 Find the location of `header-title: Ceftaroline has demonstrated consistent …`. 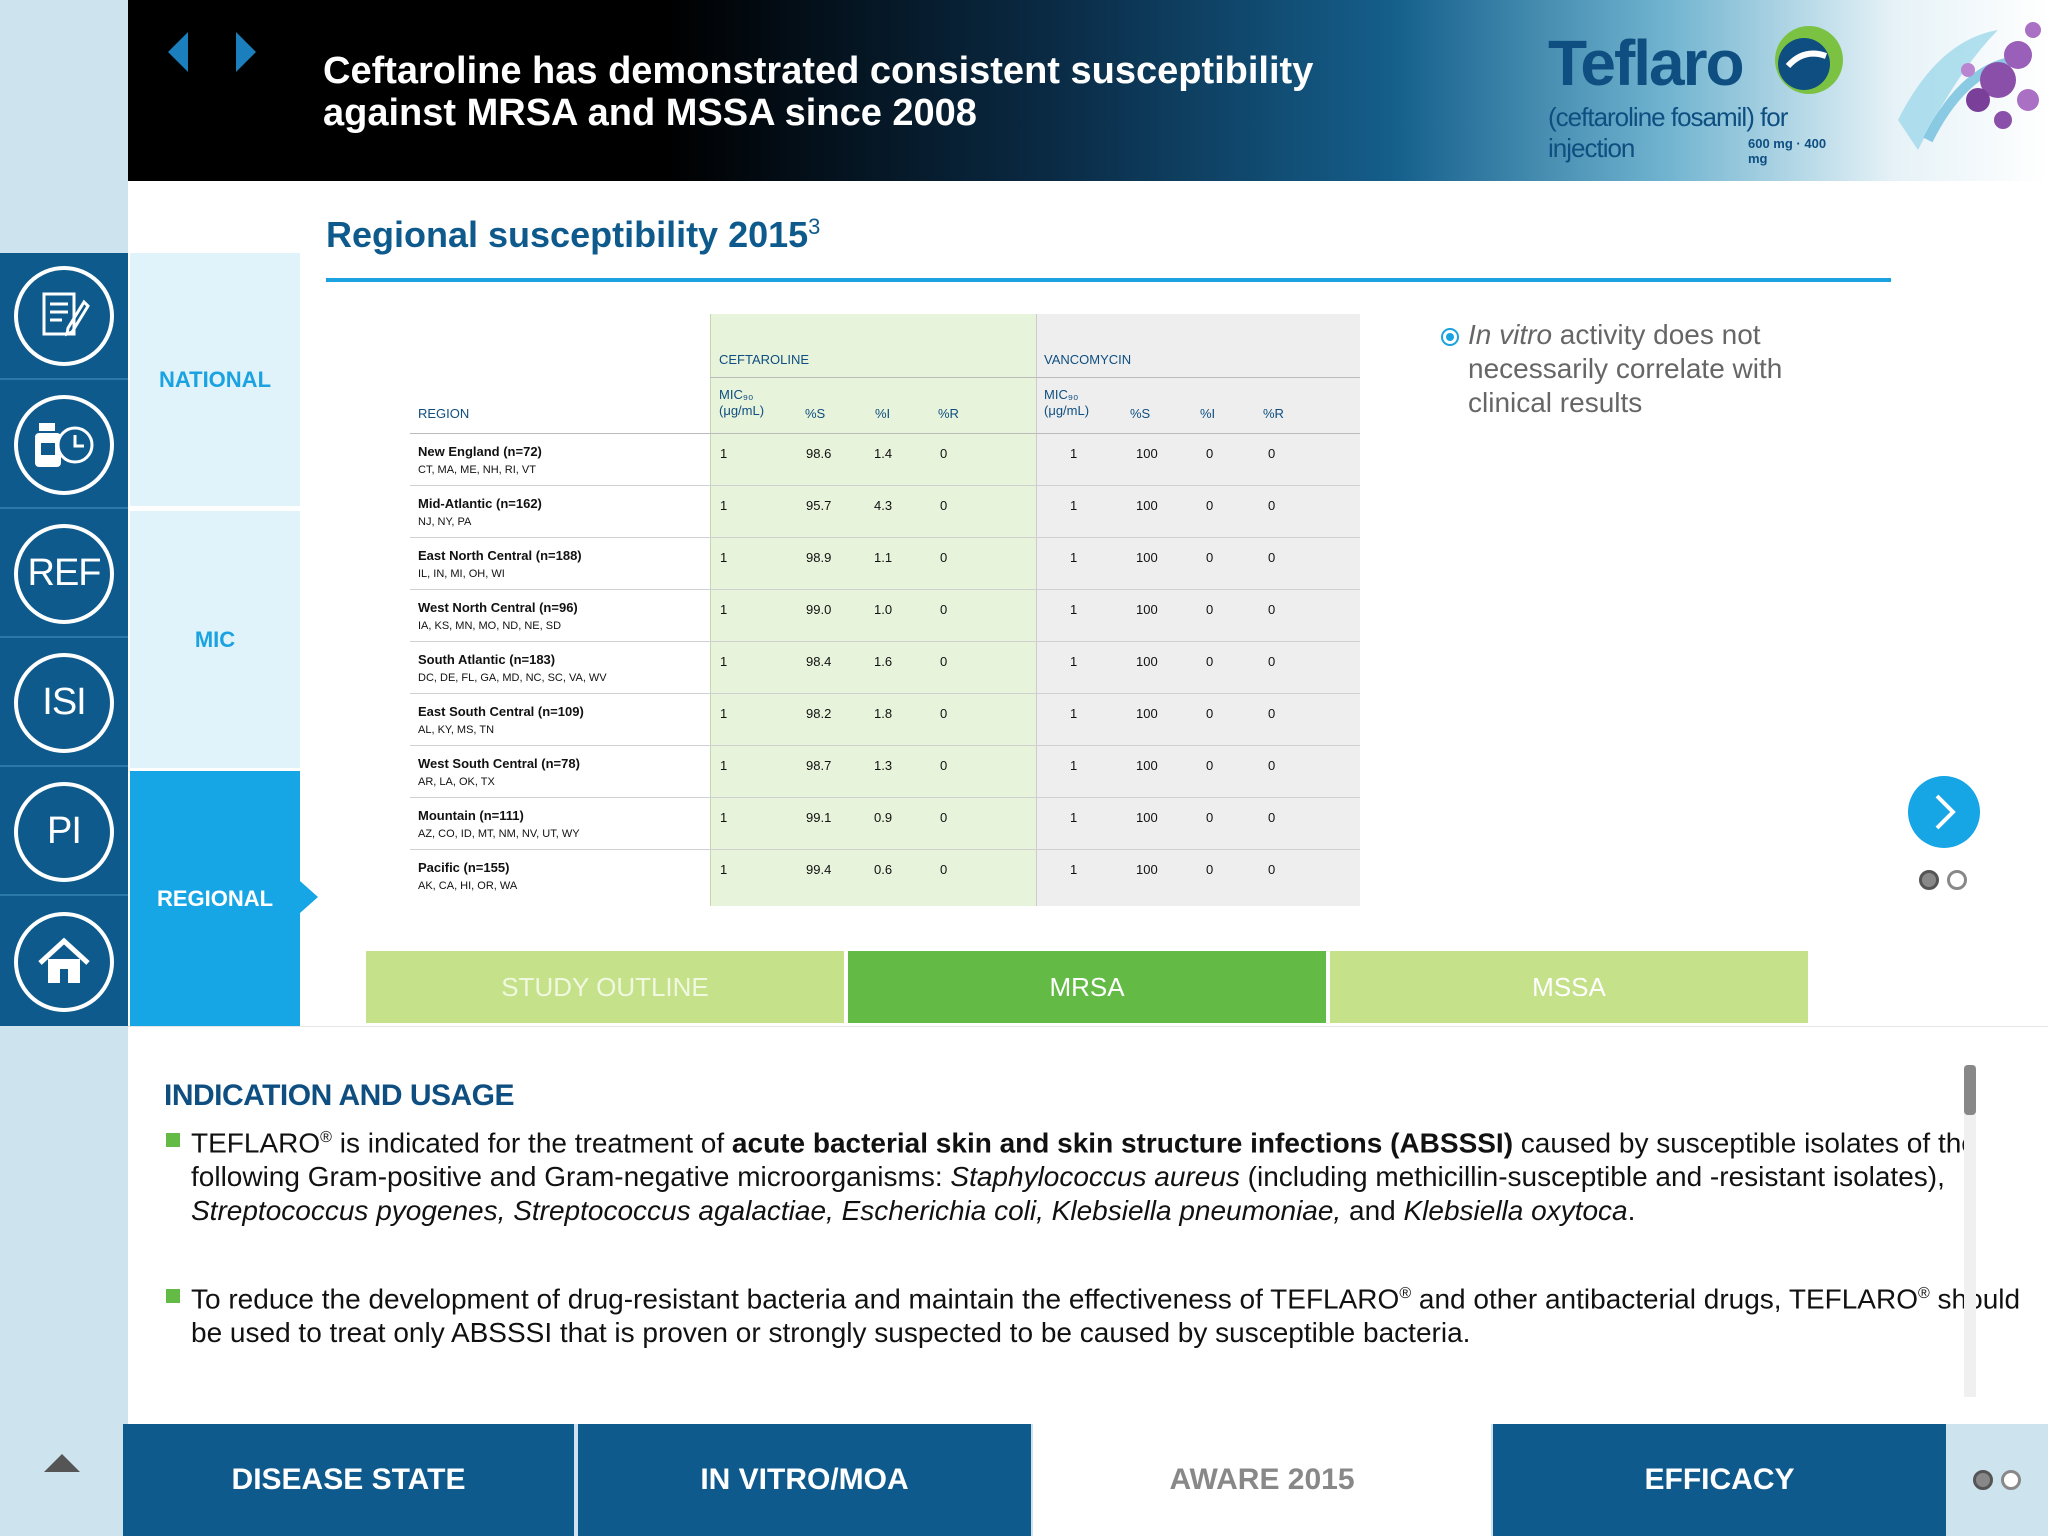

header-title: Ceftaroline has demonstrated consistent … is located at coordinates (843, 92).